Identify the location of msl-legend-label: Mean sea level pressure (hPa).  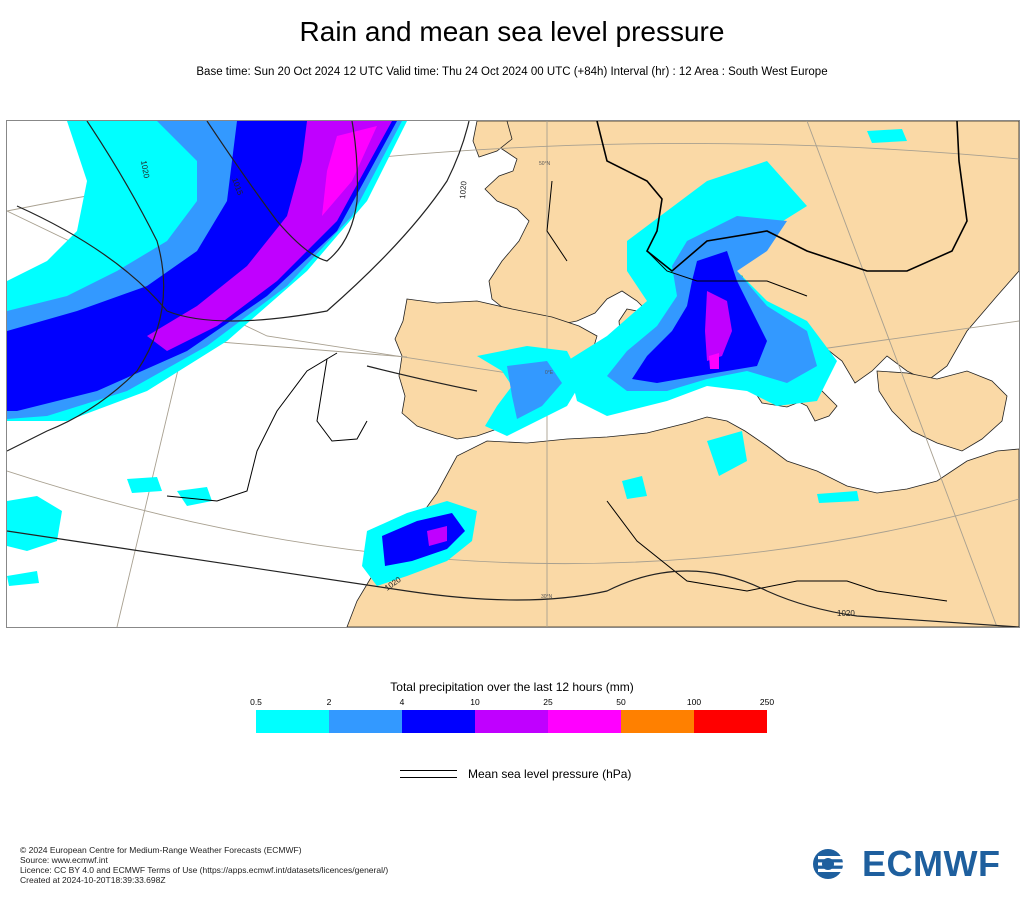
(550, 774).